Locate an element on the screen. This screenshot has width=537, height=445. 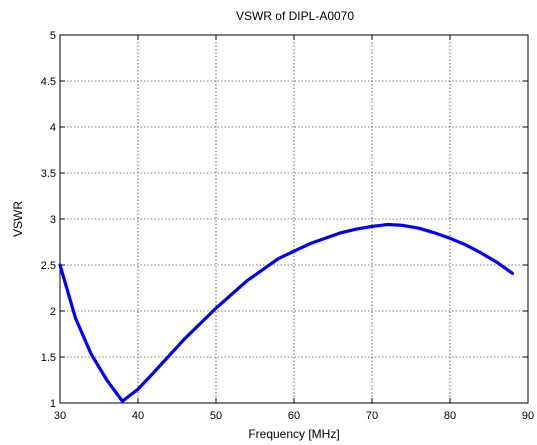
x-tick-label: 70 is located at coordinates (372, 416).